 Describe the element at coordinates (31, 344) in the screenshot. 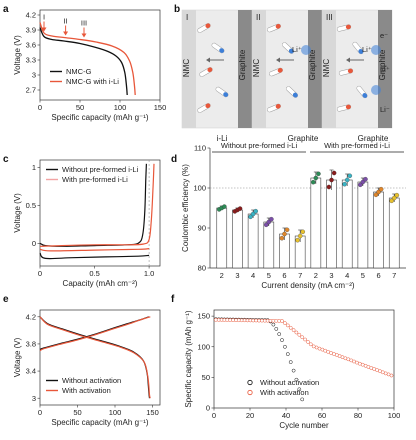

I see `y-tick-label: 3.8` at that location.